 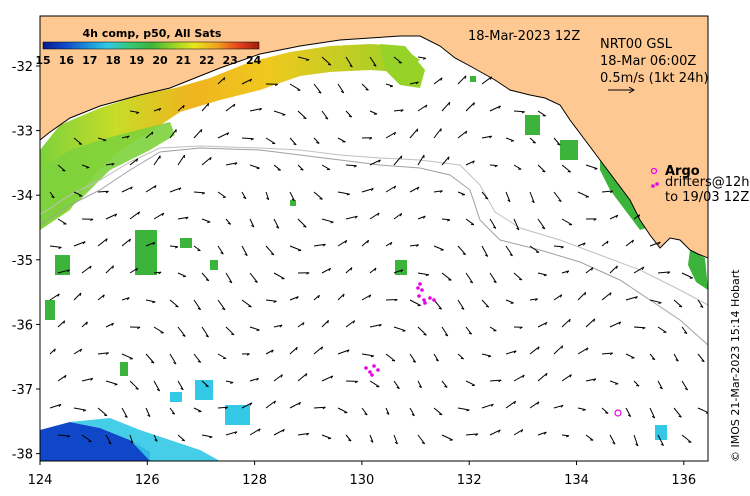 What do you see at coordinates (89, 60) in the screenshot?
I see `colorbar-tick-label: 17` at bounding box center [89, 60].